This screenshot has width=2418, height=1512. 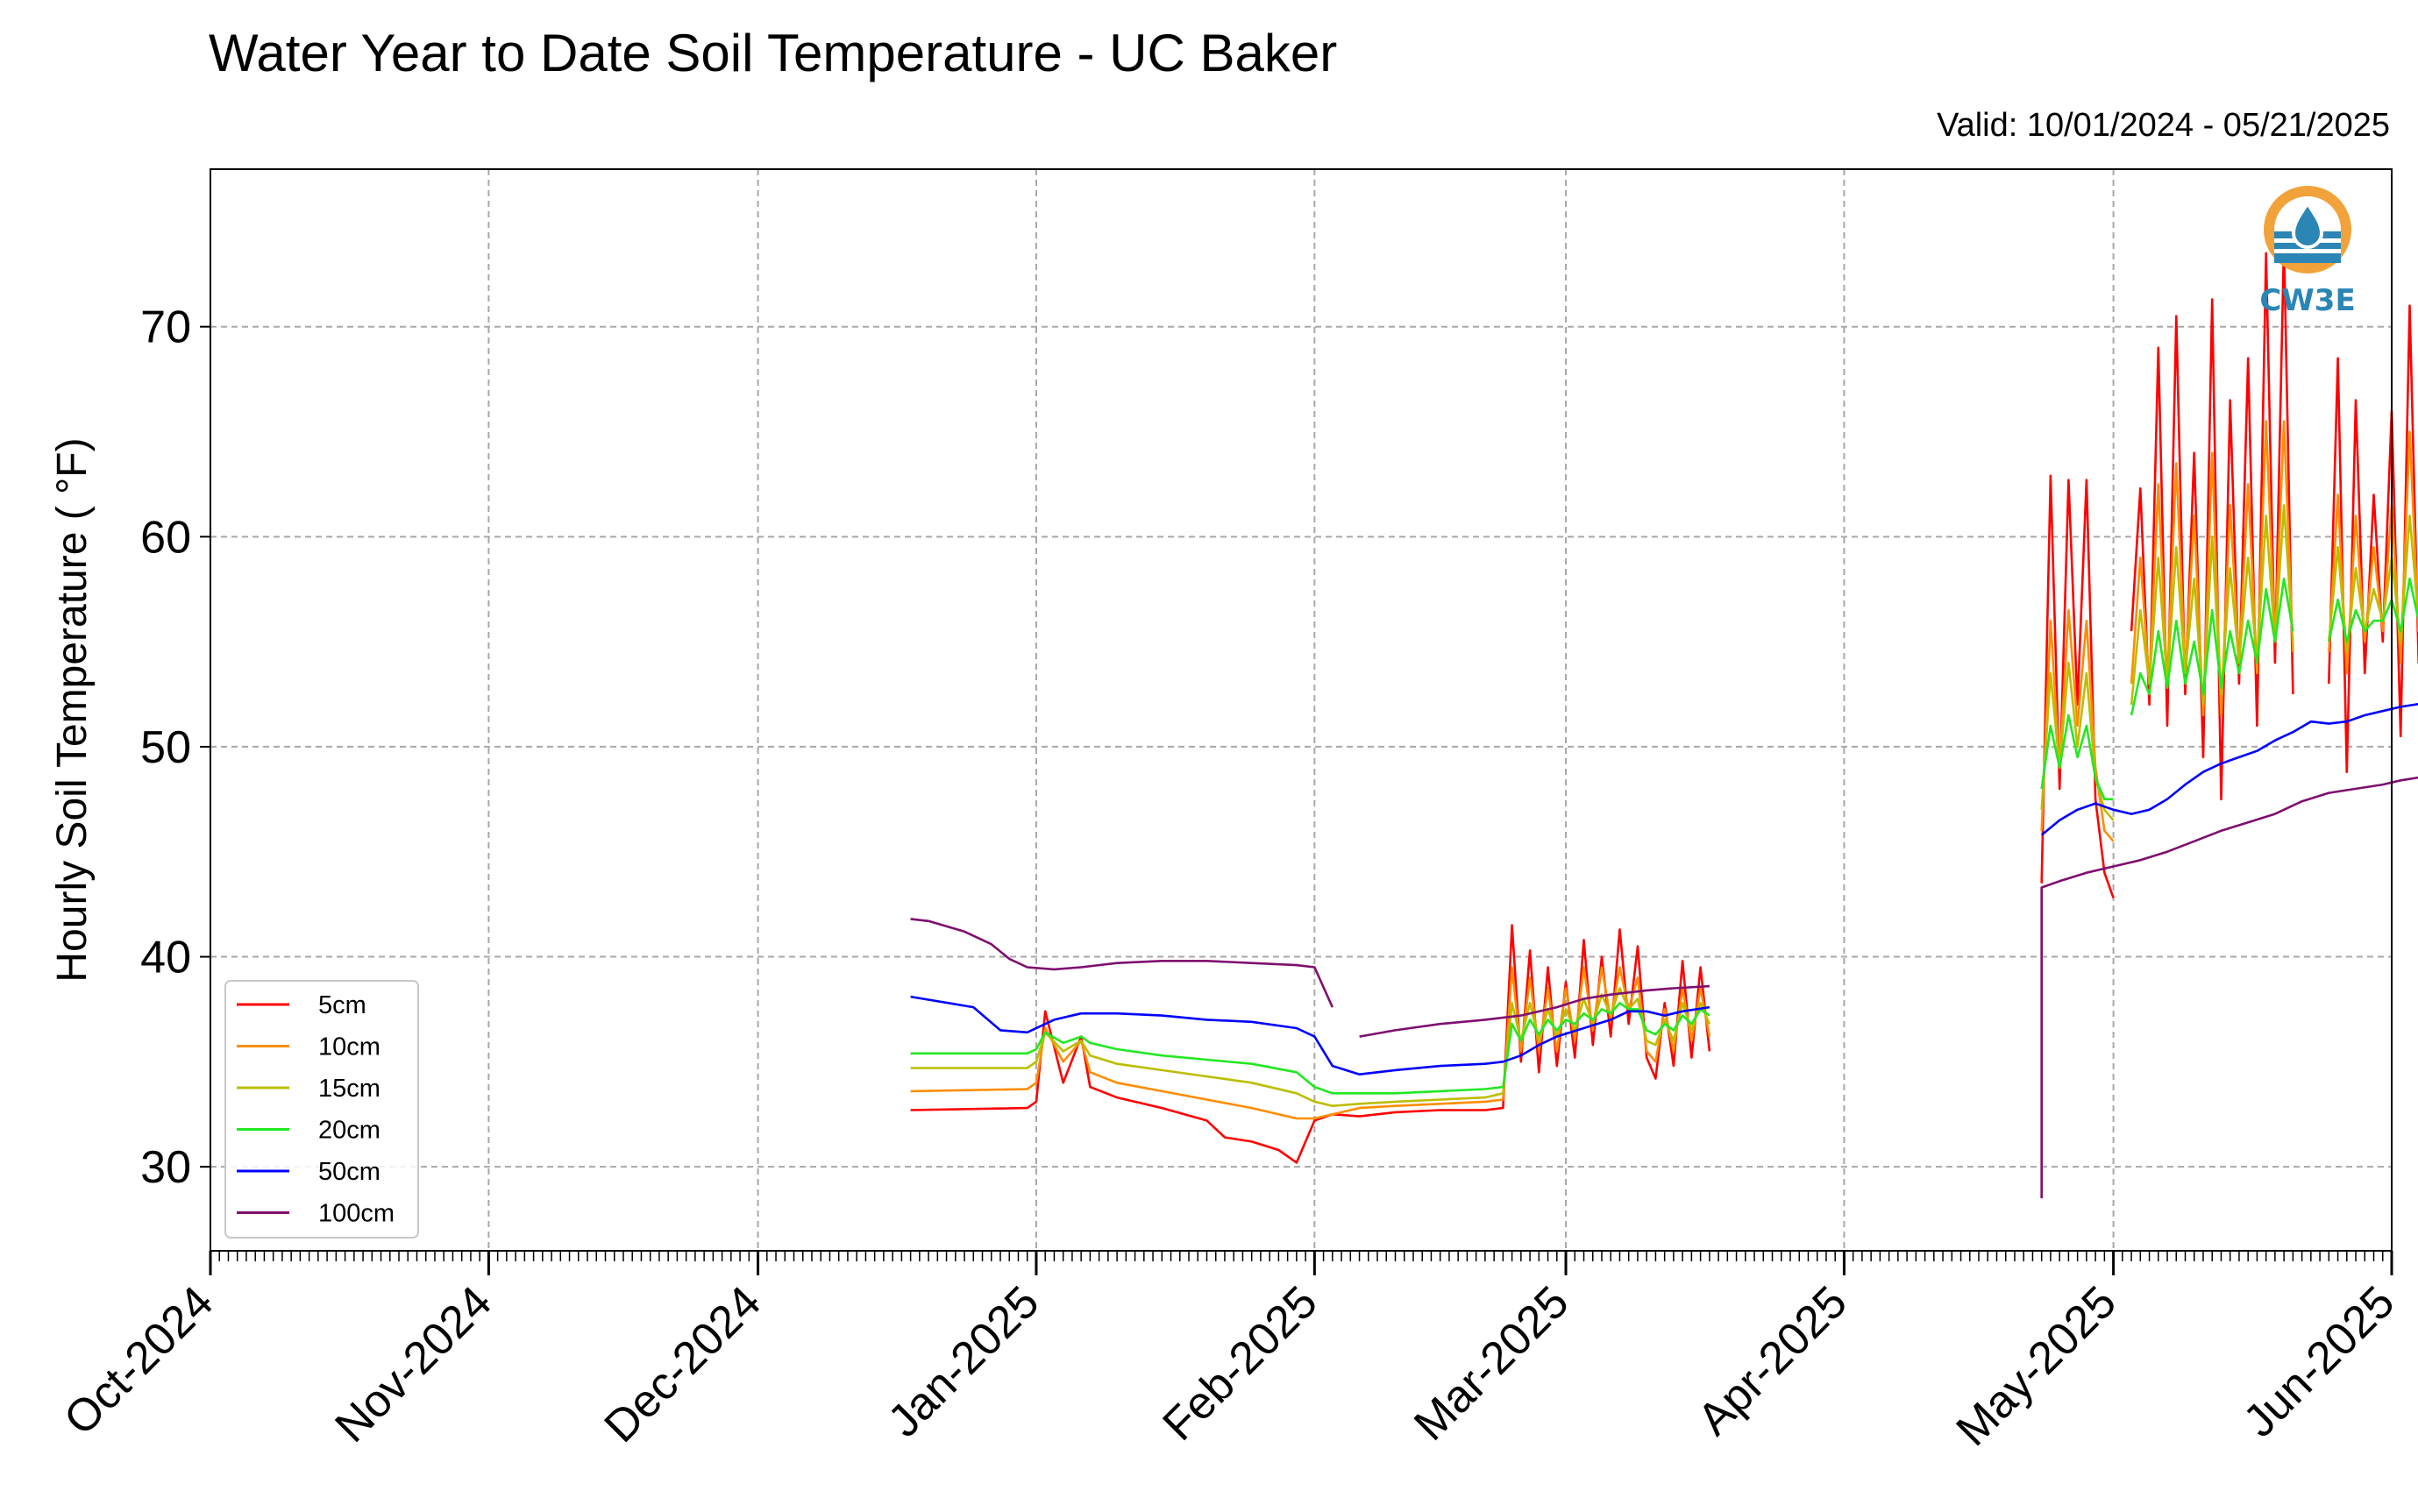 What do you see at coordinates (2307, 252) in the screenshot?
I see `cw3e-logo: CW3E` at bounding box center [2307, 252].